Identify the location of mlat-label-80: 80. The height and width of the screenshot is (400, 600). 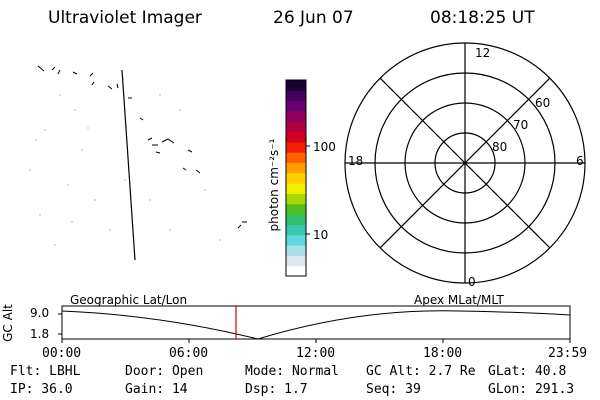
(500, 147).